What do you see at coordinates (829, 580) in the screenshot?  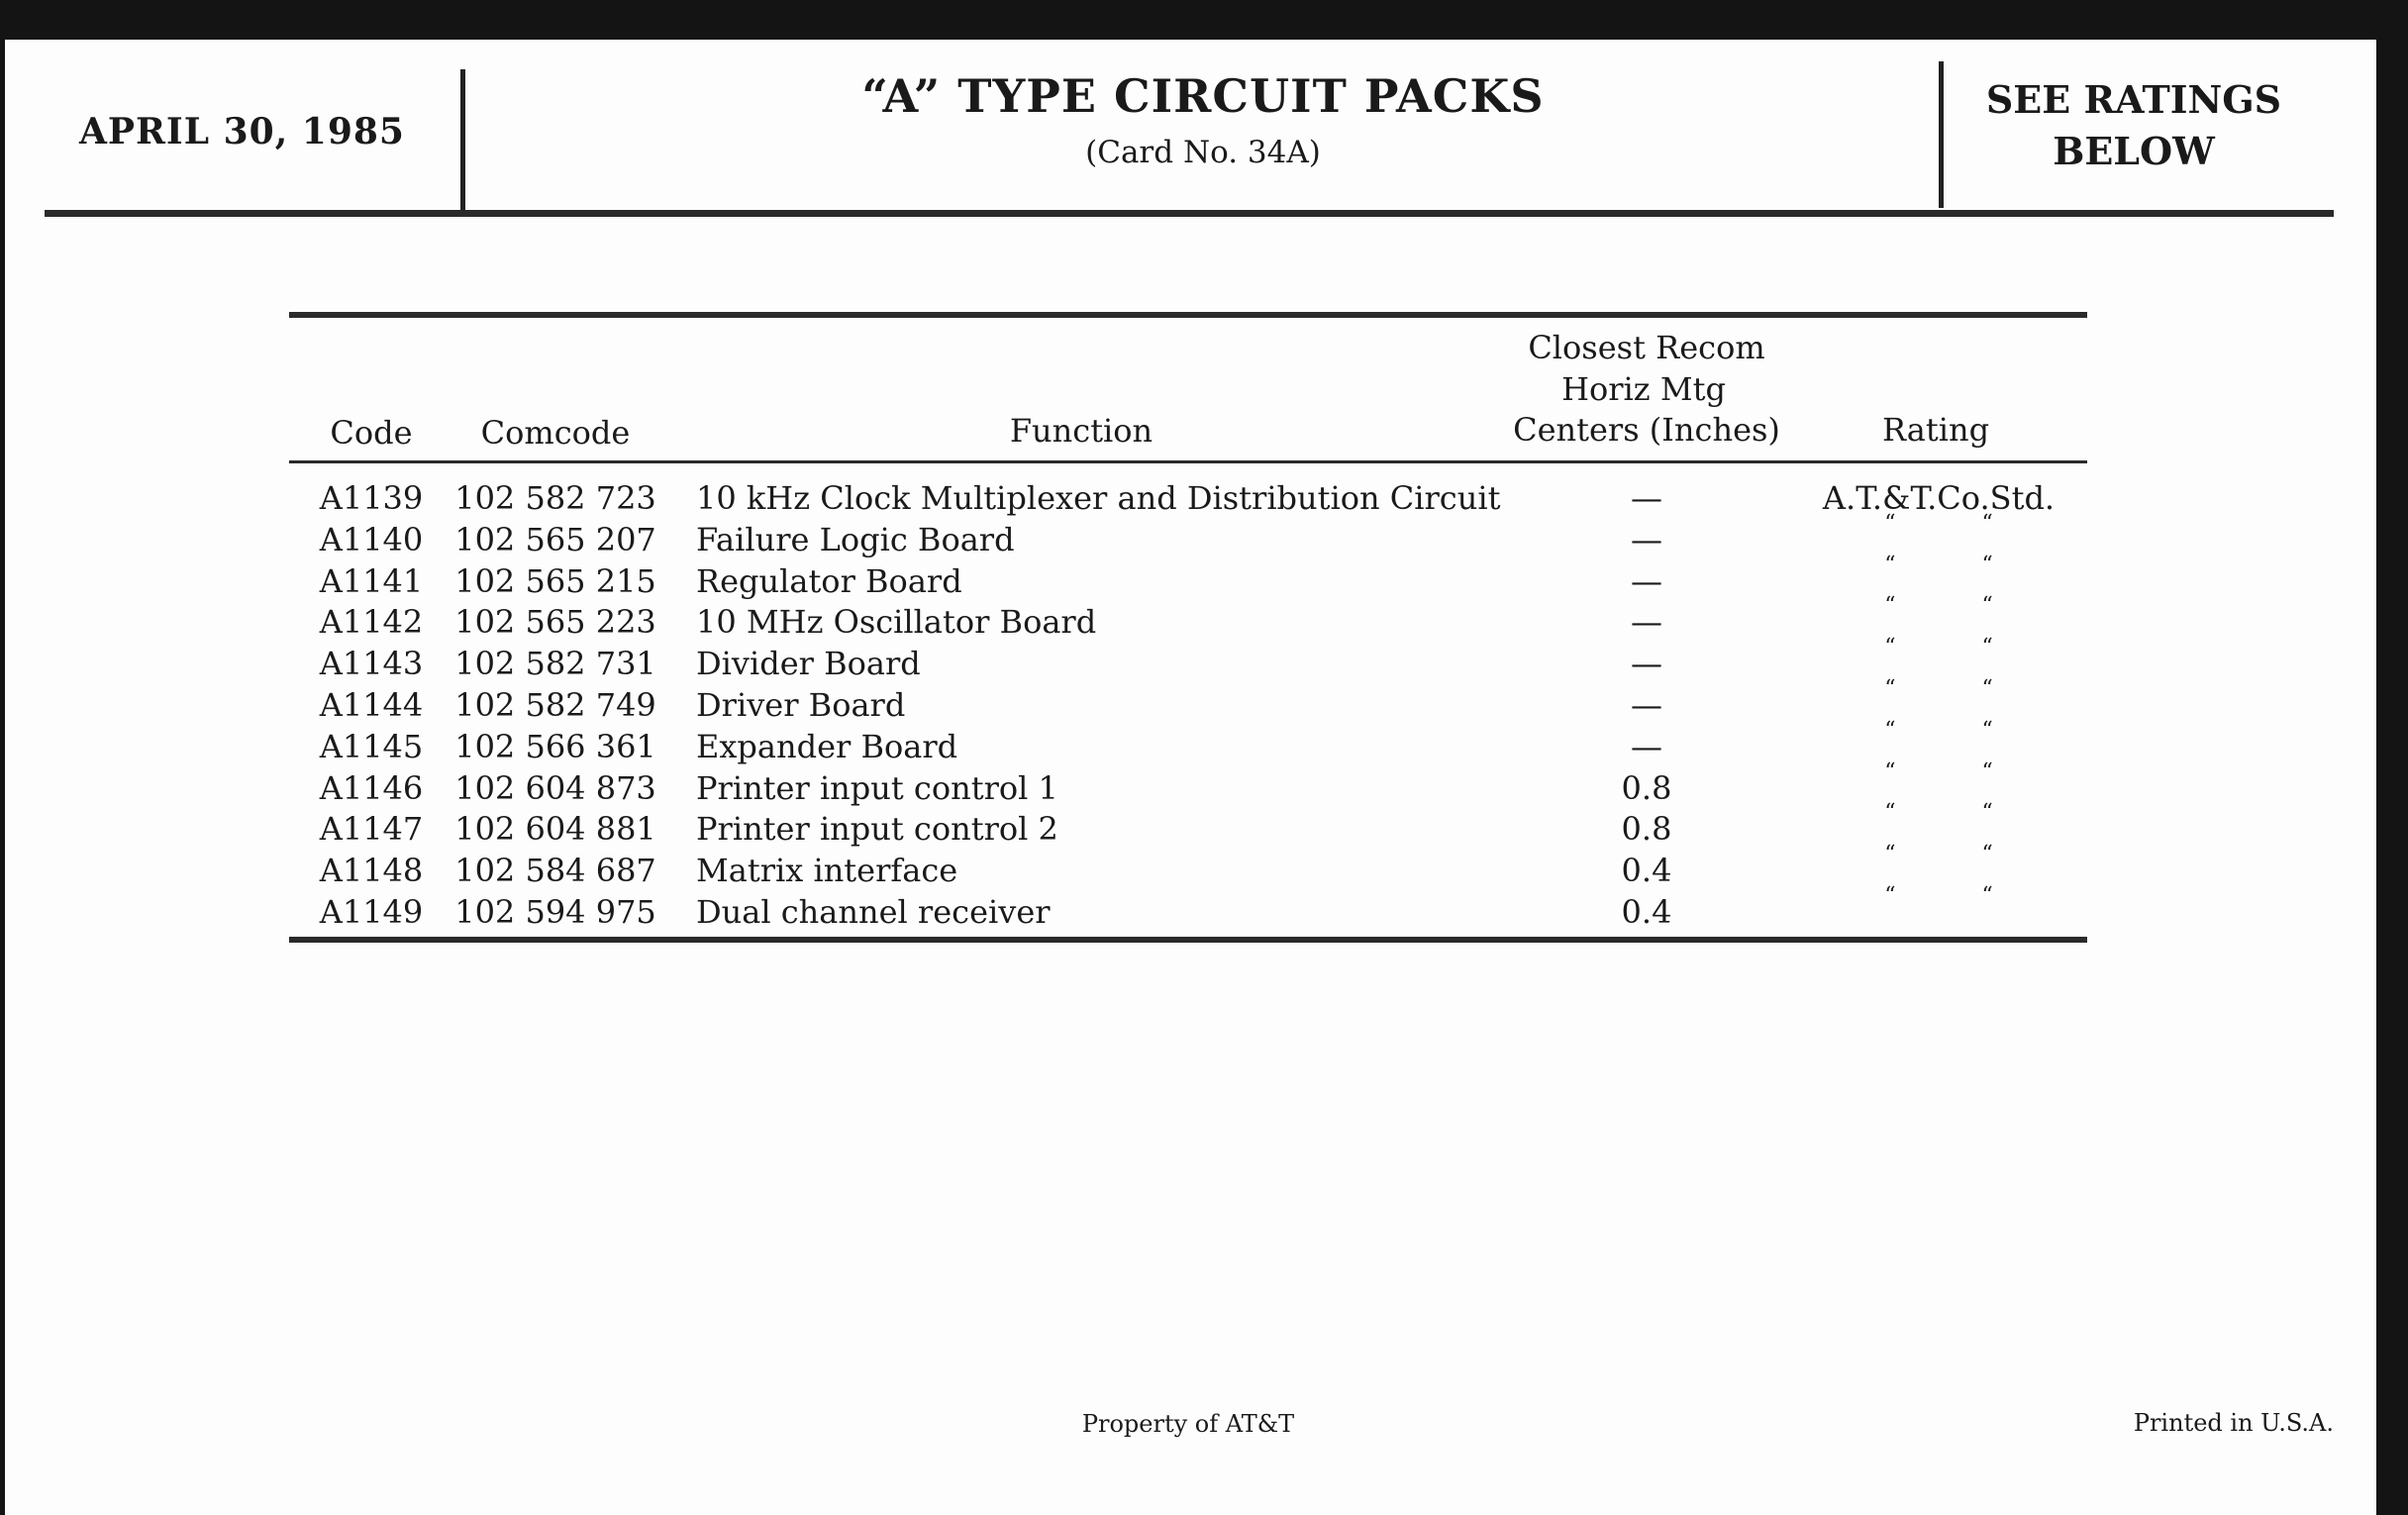 I see `row-function: Regulator Board` at bounding box center [829, 580].